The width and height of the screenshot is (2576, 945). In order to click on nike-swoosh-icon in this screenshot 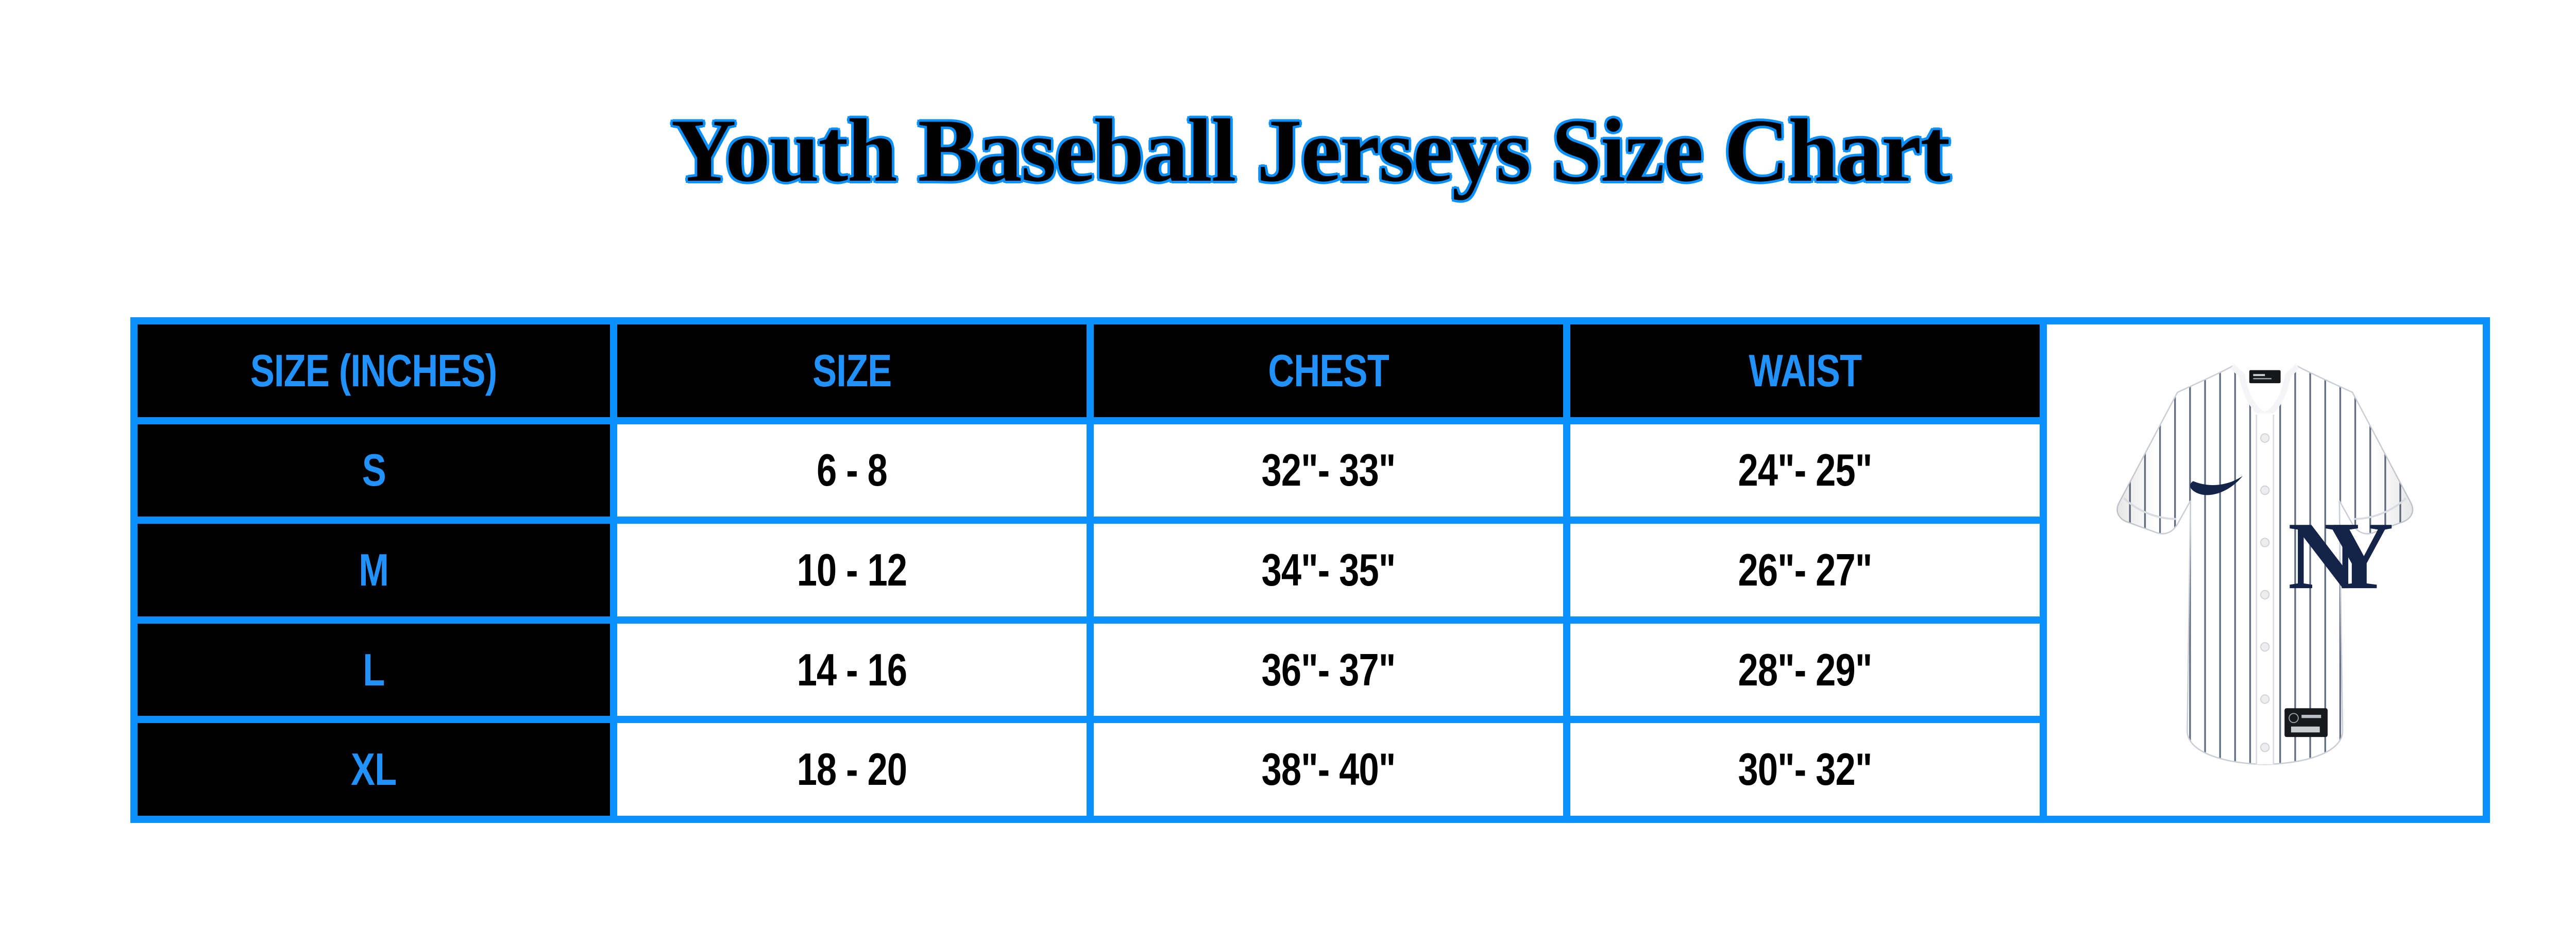, I will do `click(2216, 486)`.